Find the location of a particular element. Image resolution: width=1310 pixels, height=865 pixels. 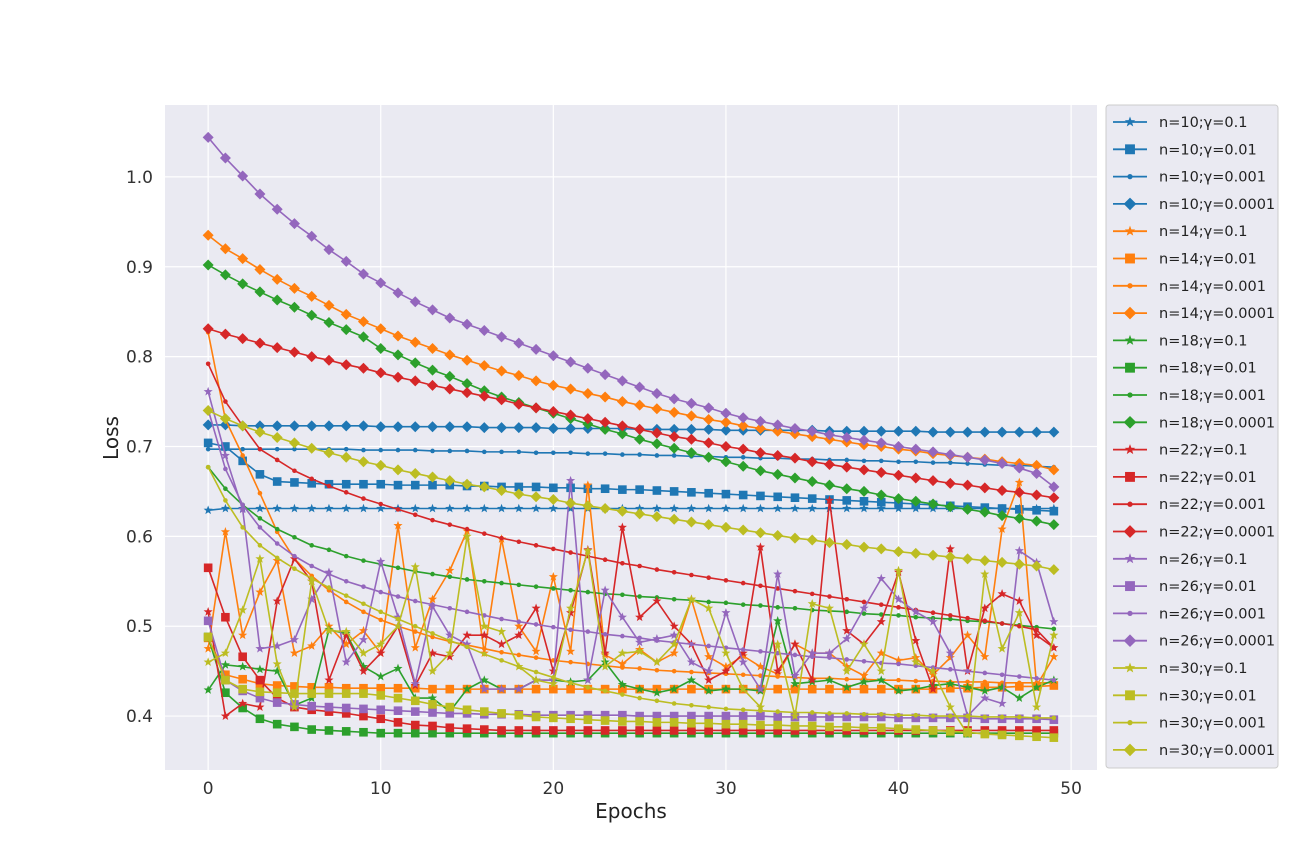

legend-item: n=30;γ=0.0001 is located at coordinates (1194, 751).